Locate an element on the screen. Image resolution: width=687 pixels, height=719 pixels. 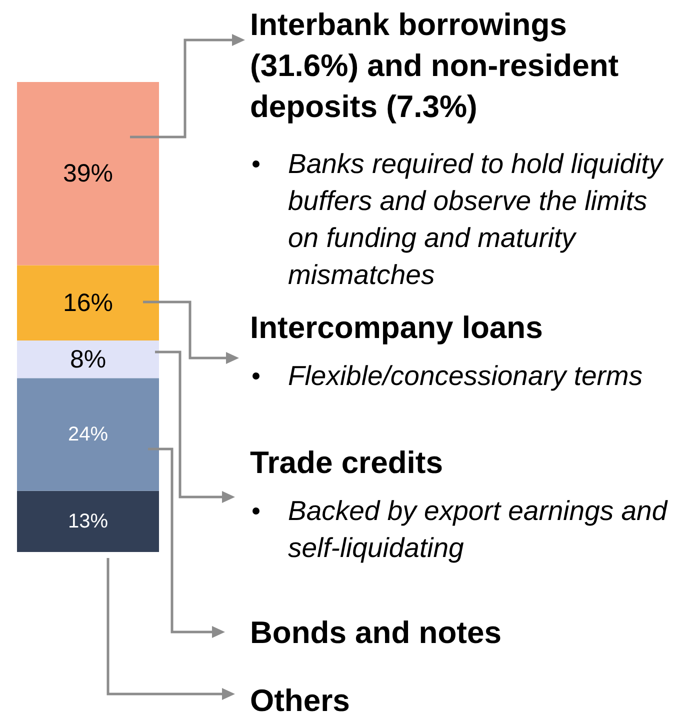
data-label: 13% is located at coordinates (88, 521).